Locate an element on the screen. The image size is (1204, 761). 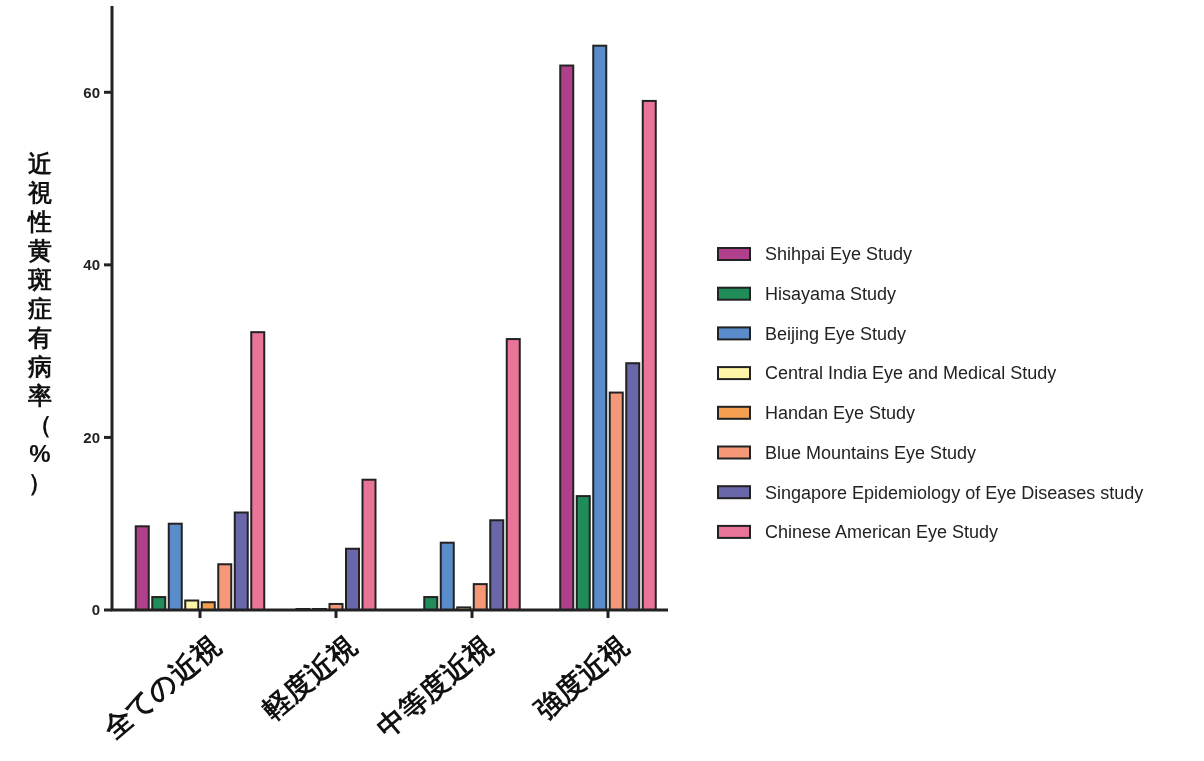
legend-label: Beijing Eye Study is located at coordinates (836, 333).